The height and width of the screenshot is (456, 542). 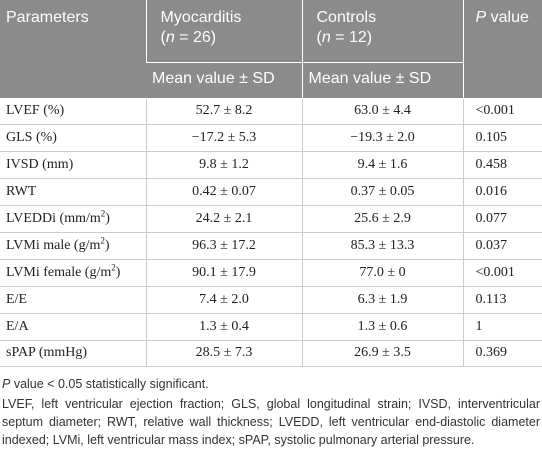 What do you see at coordinates (382, 31) in the screenshot?
I see `header-cell: Controls (n = 12)` at bounding box center [382, 31].